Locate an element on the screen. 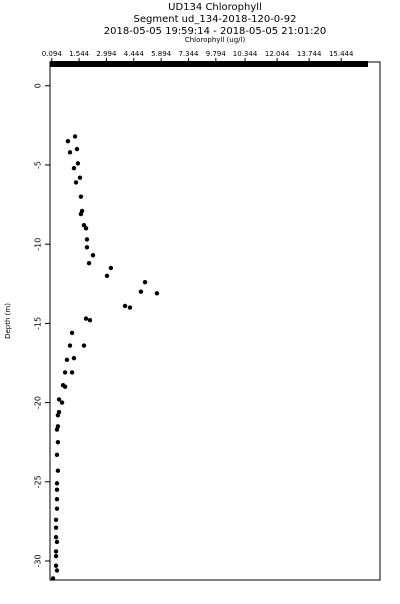 The height and width of the screenshot is (604, 400). y-tick-label: -25 is located at coordinates (38, 481).